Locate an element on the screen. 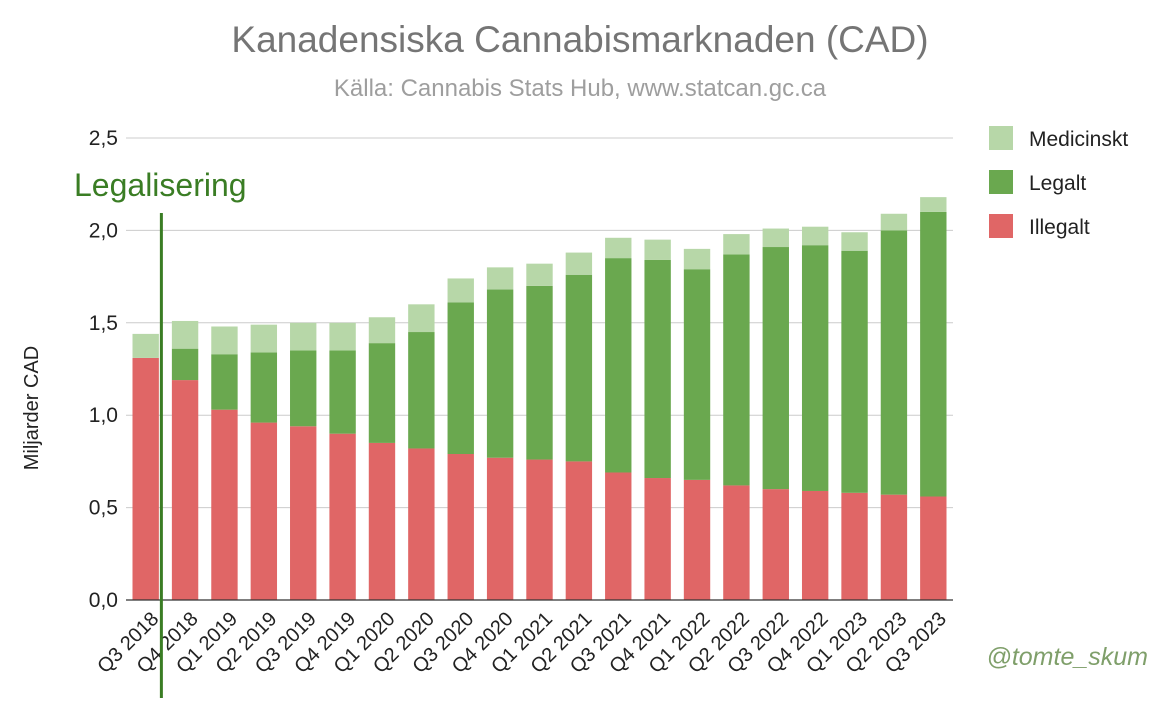  bar-legalt-q3-2021 is located at coordinates (618, 365).